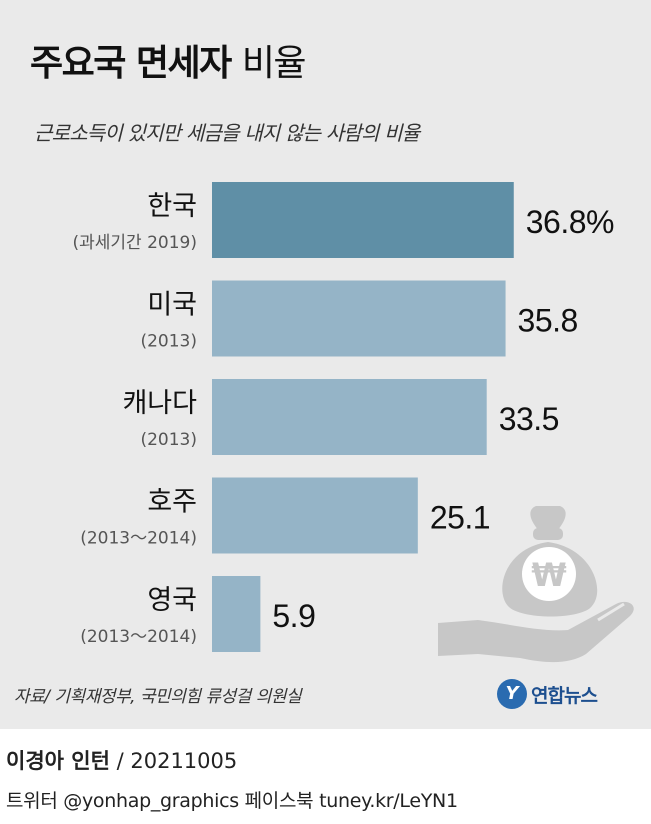  What do you see at coordinates (570, 222) in the screenshot?
I see `value-label: 36.8%` at bounding box center [570, 222].